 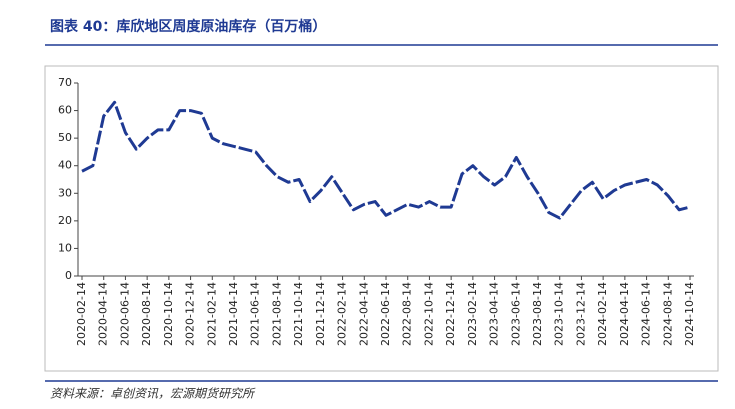 I want to click on x-tick-label: 2024-06-14, so click(x=646, y=314).